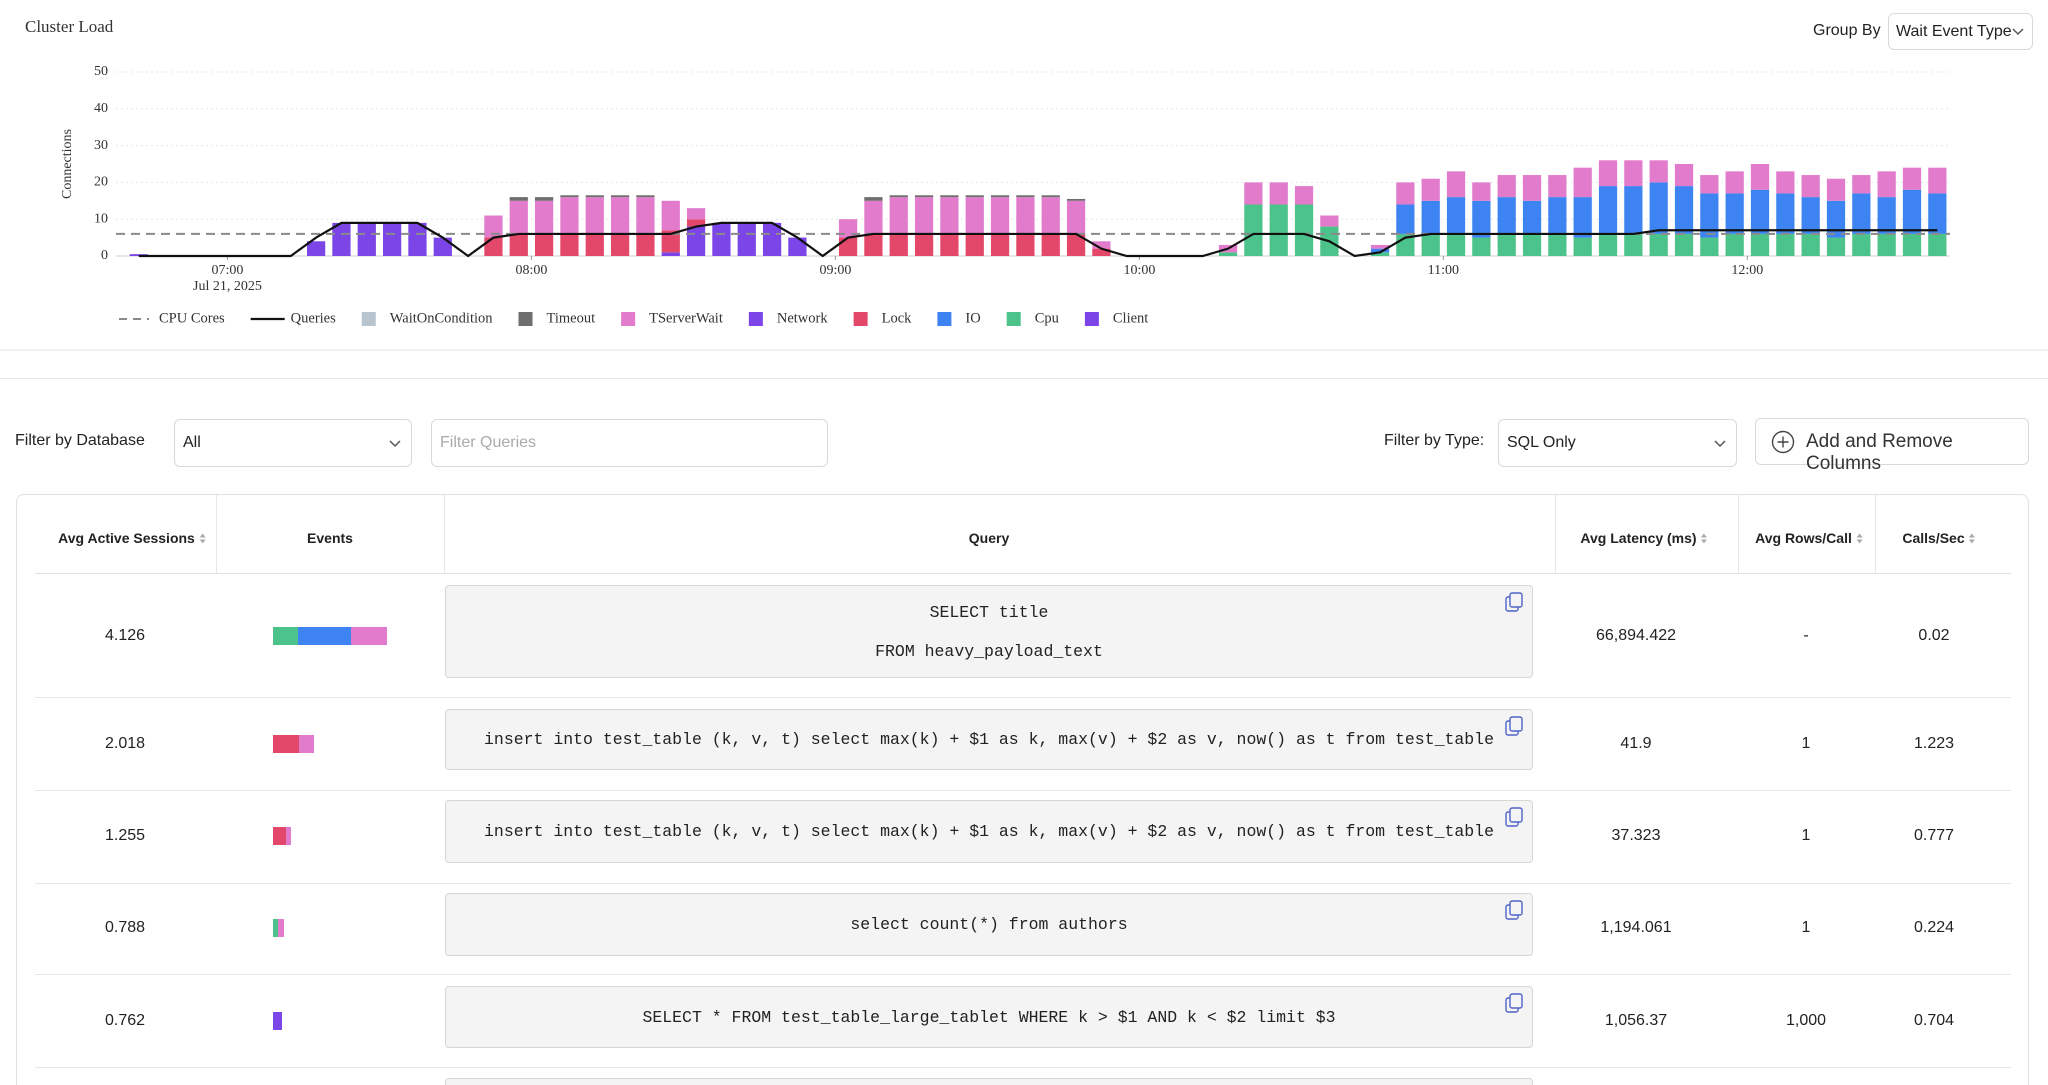 The height and width of the screenshot is (1085, 2048). I want to click on cell-calls-per-sec: 0.704, so click(1934, 1020).